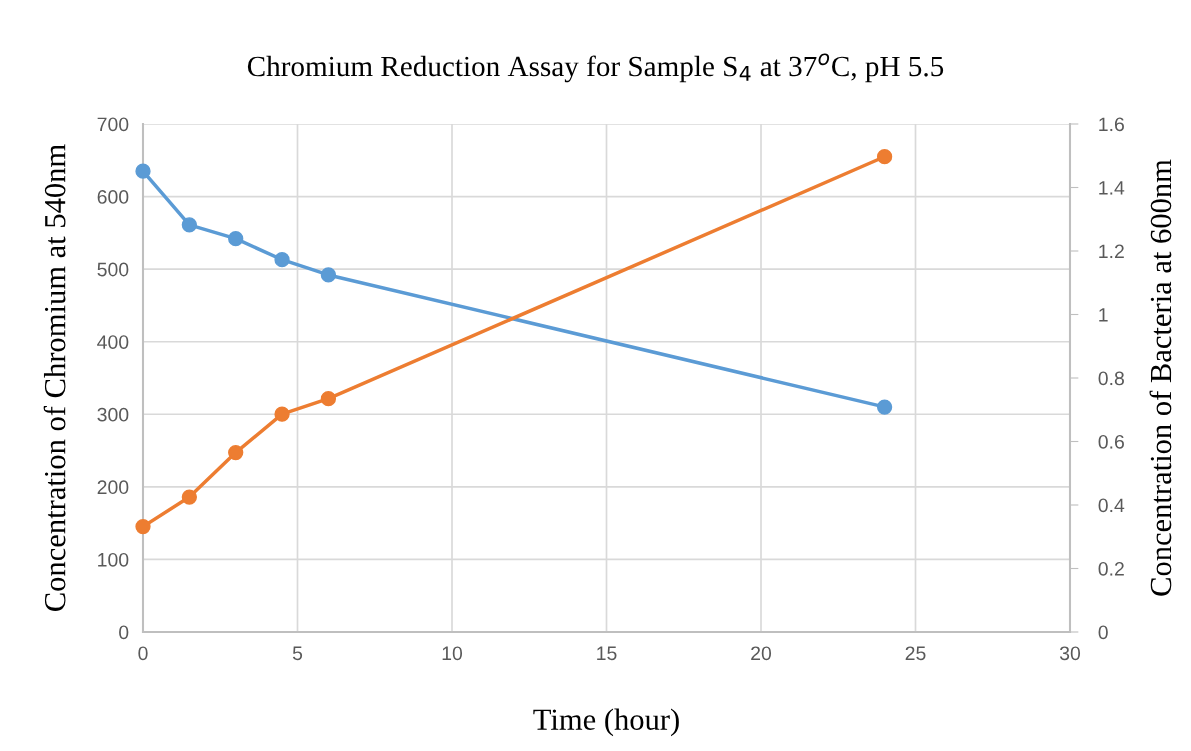  Describe the element at coordinates (113, 197) in the screenshot. I see `y-tick-label: 600` at that location.